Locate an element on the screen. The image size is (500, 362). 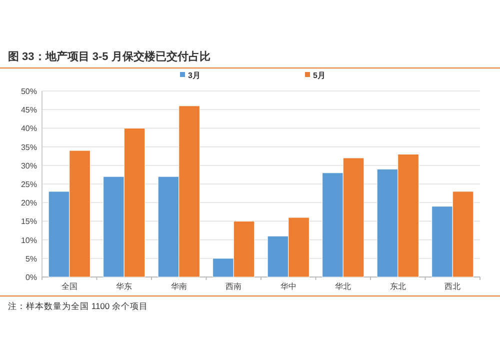
y-tick-label: 30% is located at coordinates (28, 165).